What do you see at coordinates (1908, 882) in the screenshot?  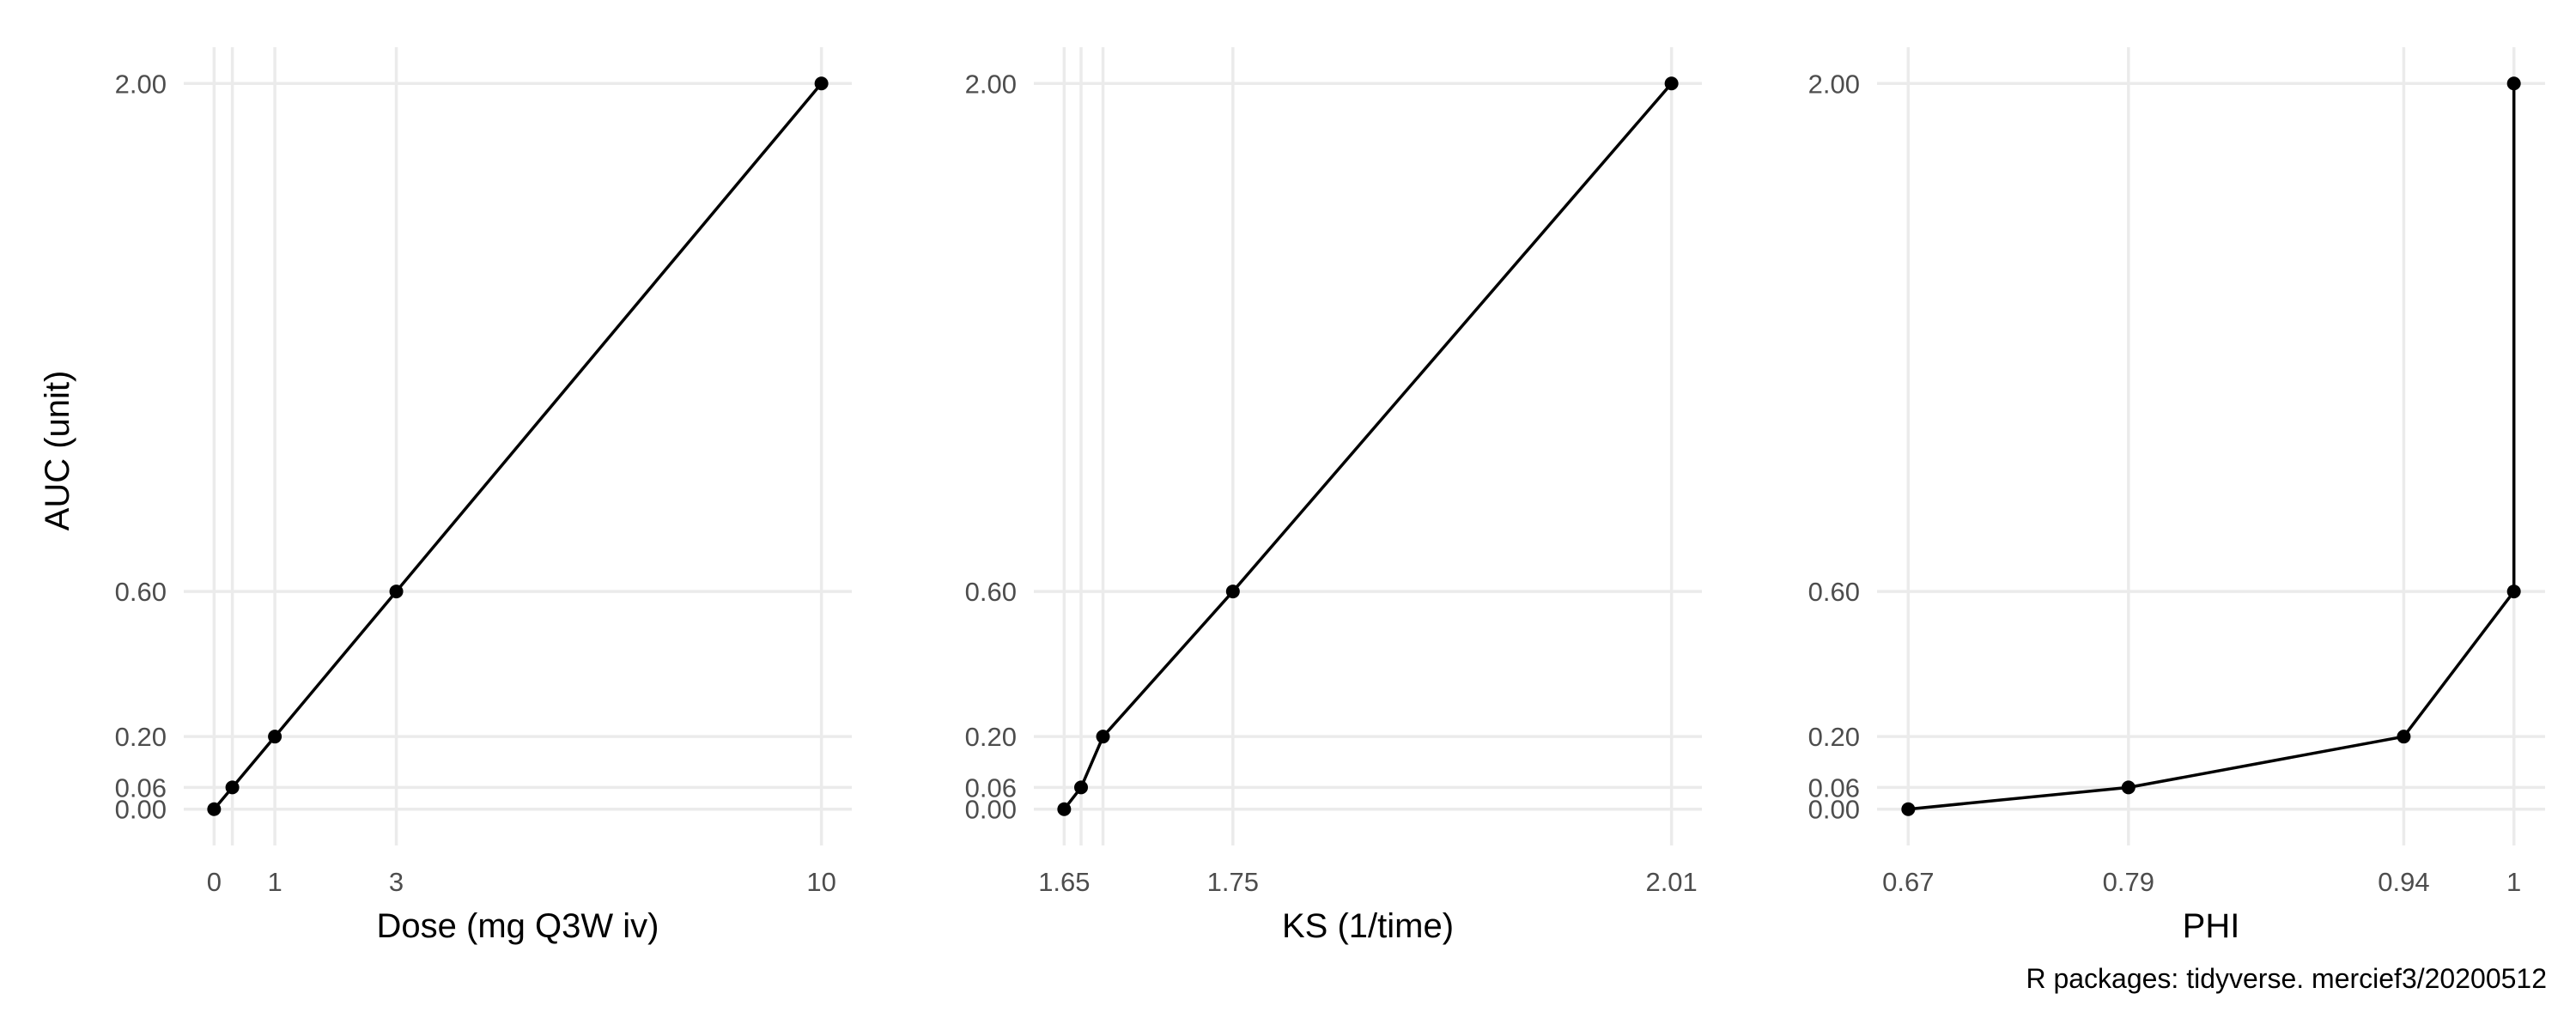 I see `x-tick-label: 0.67` at bounding box center [1908, 882].